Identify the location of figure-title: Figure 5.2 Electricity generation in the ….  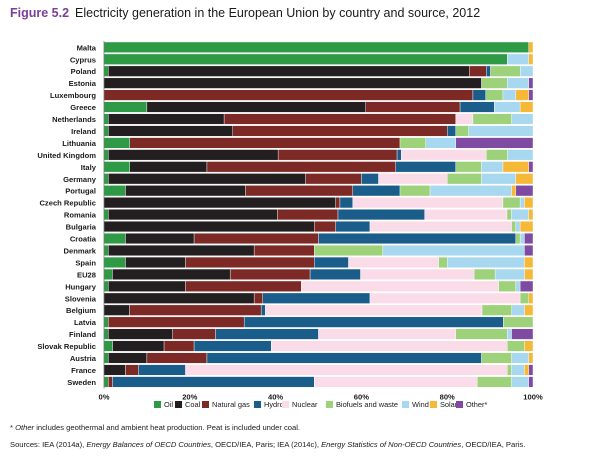
(245, 13).